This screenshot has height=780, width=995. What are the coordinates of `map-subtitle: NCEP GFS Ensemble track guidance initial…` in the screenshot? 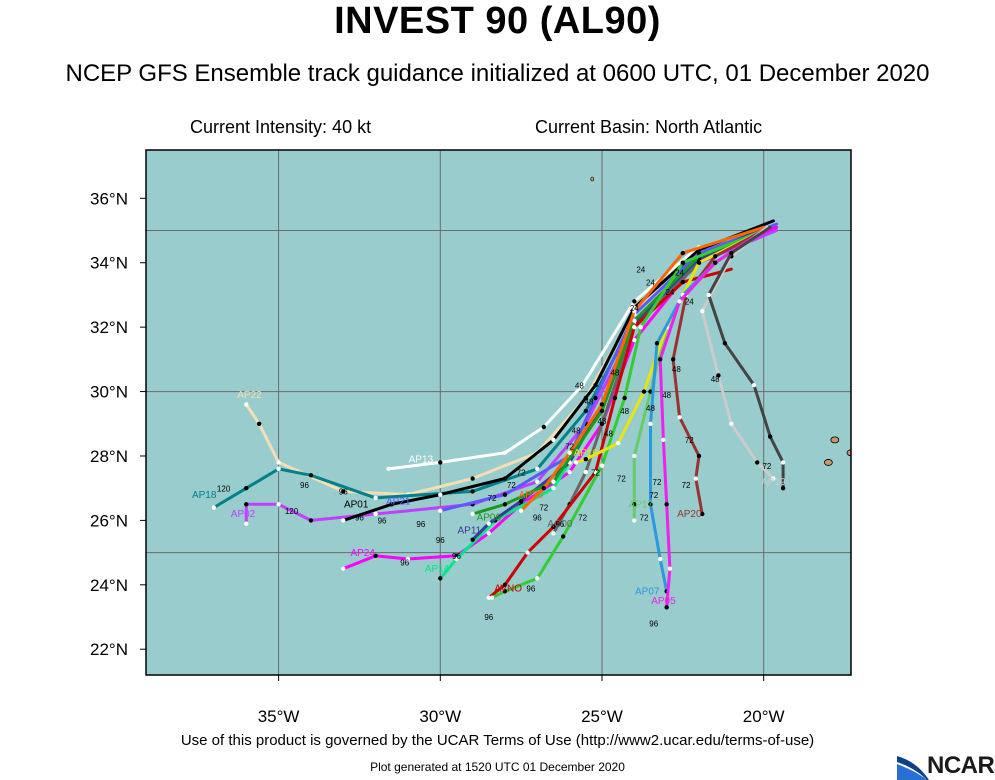 It's located at (497, 73).